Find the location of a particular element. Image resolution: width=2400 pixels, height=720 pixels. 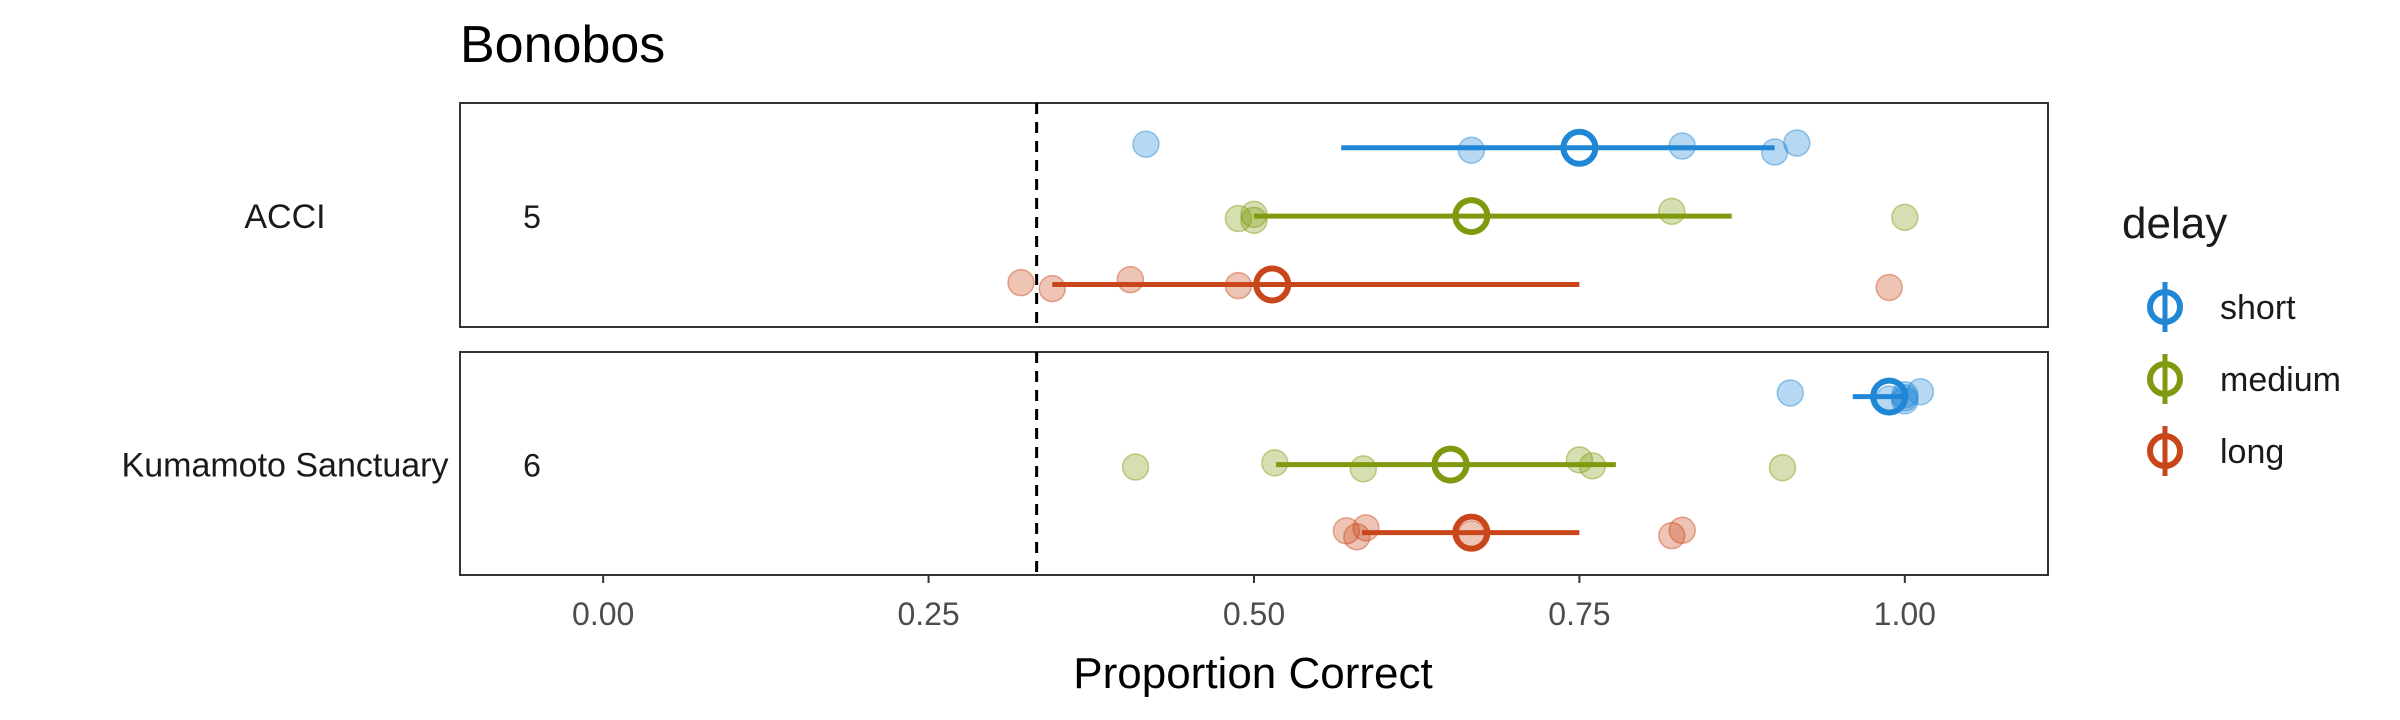

x-tick-label: 0.25 is located at coordinates (928, 614).